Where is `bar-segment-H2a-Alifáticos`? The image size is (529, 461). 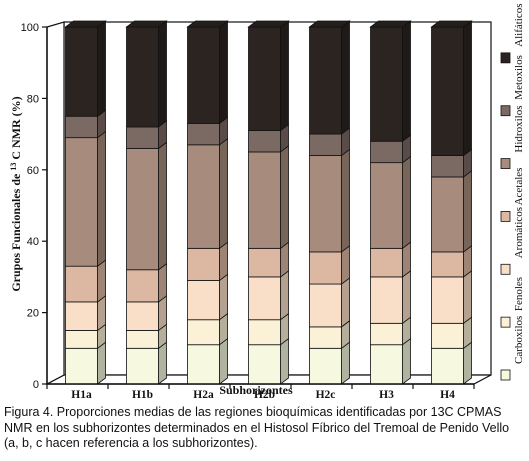
bar-segment-H2a-Alifáticos is located at coordinates (207, 72).